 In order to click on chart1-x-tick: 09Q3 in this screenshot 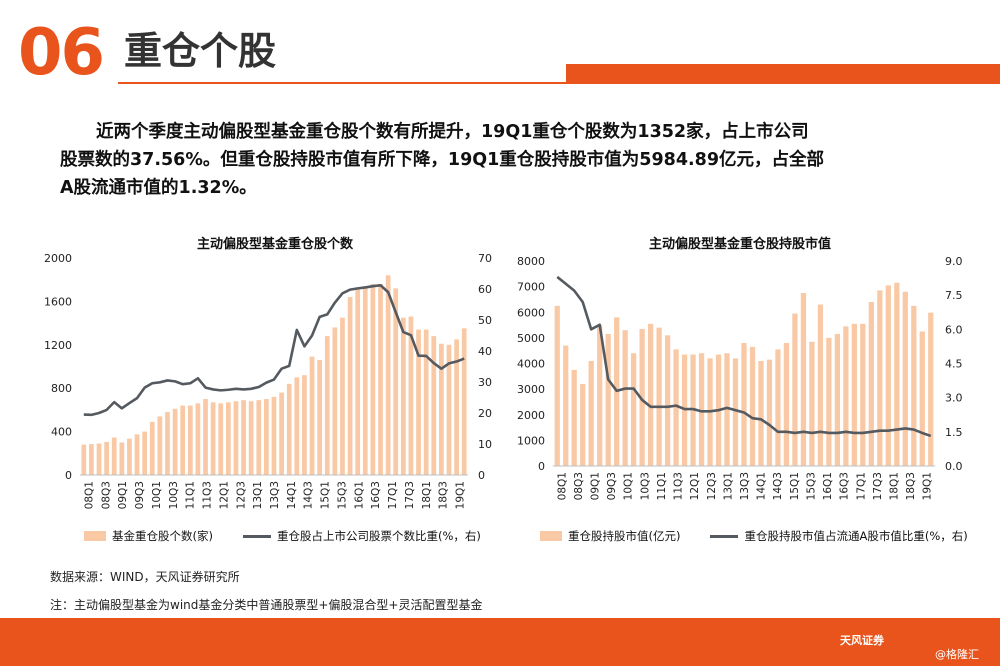, I will do `click(140, 495)`.